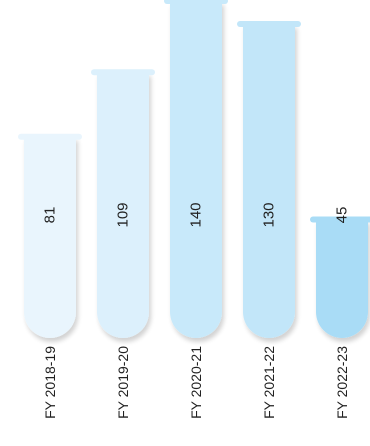 The image size is (370, 446). What do you see at coordinates (123, 382) in the screenshot?
I see `category-label-fy-2019-20: FY 2019-20` at bounding box center [123, 382].